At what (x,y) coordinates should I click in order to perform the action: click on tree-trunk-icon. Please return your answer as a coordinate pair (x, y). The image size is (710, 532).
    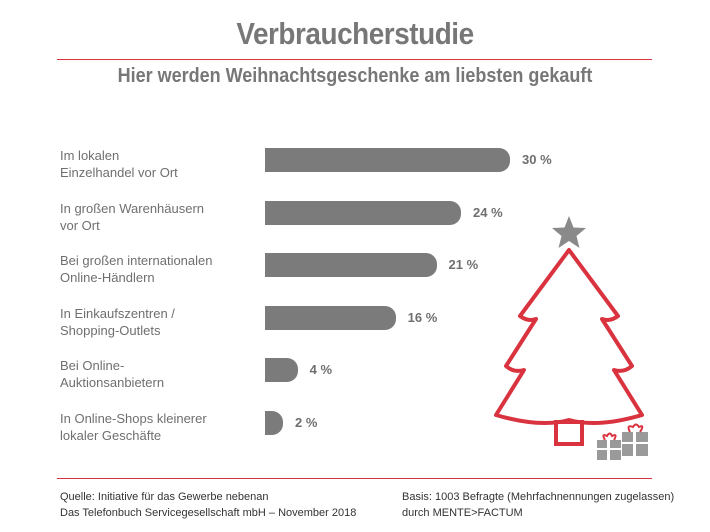
    Looking at the image, I should click on (569, 433).